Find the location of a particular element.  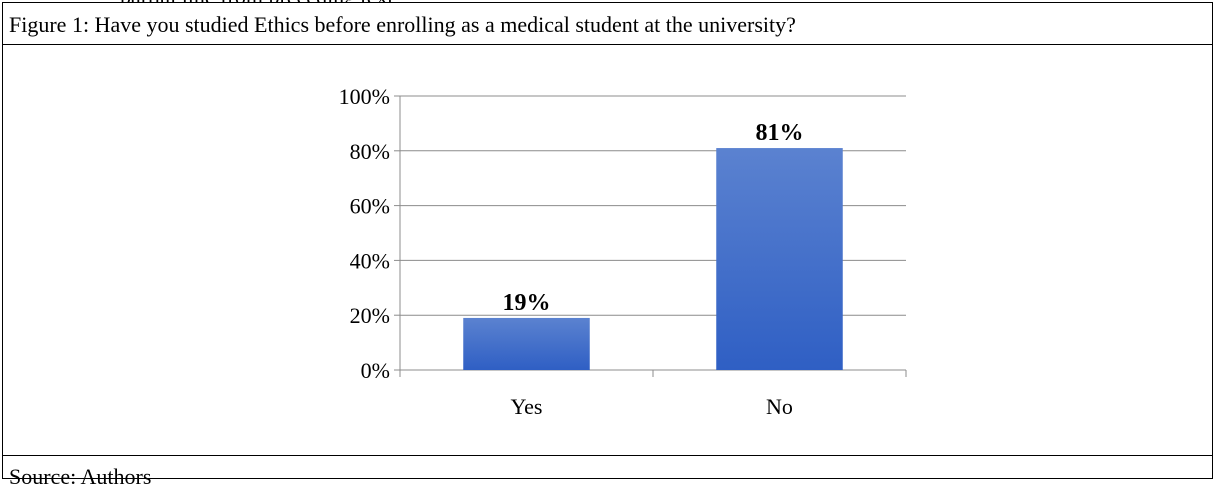

data-label: 19% is located at coordinates (527, 303).